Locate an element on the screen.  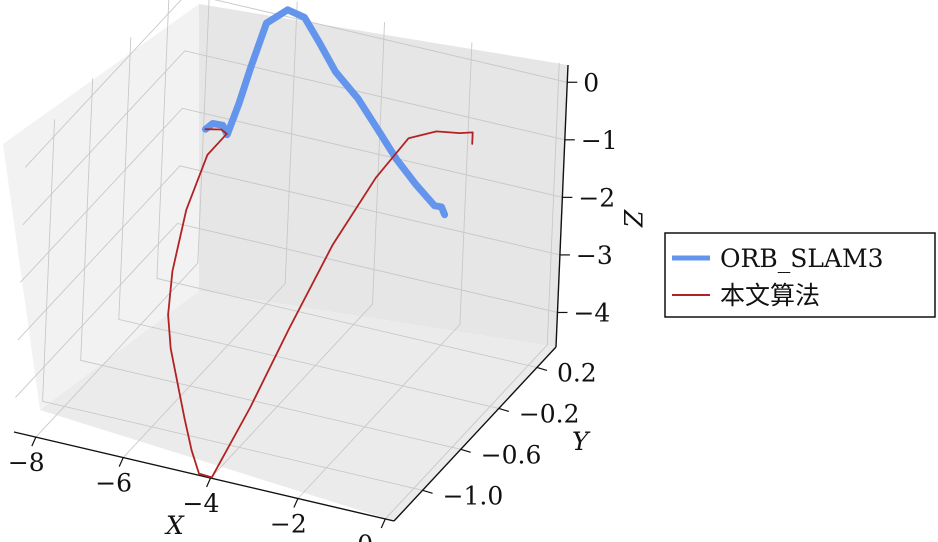
z-tick-label: −3 is located at coordinates (594, 255).